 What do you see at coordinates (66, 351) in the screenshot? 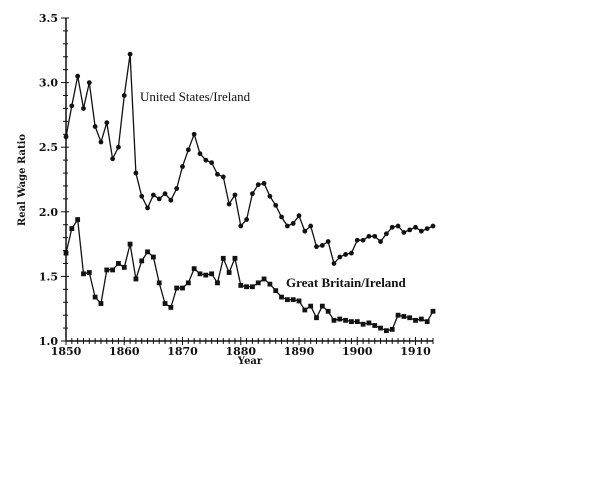
I see `x-tick-label: 1850` at bounding box center [66, 351].